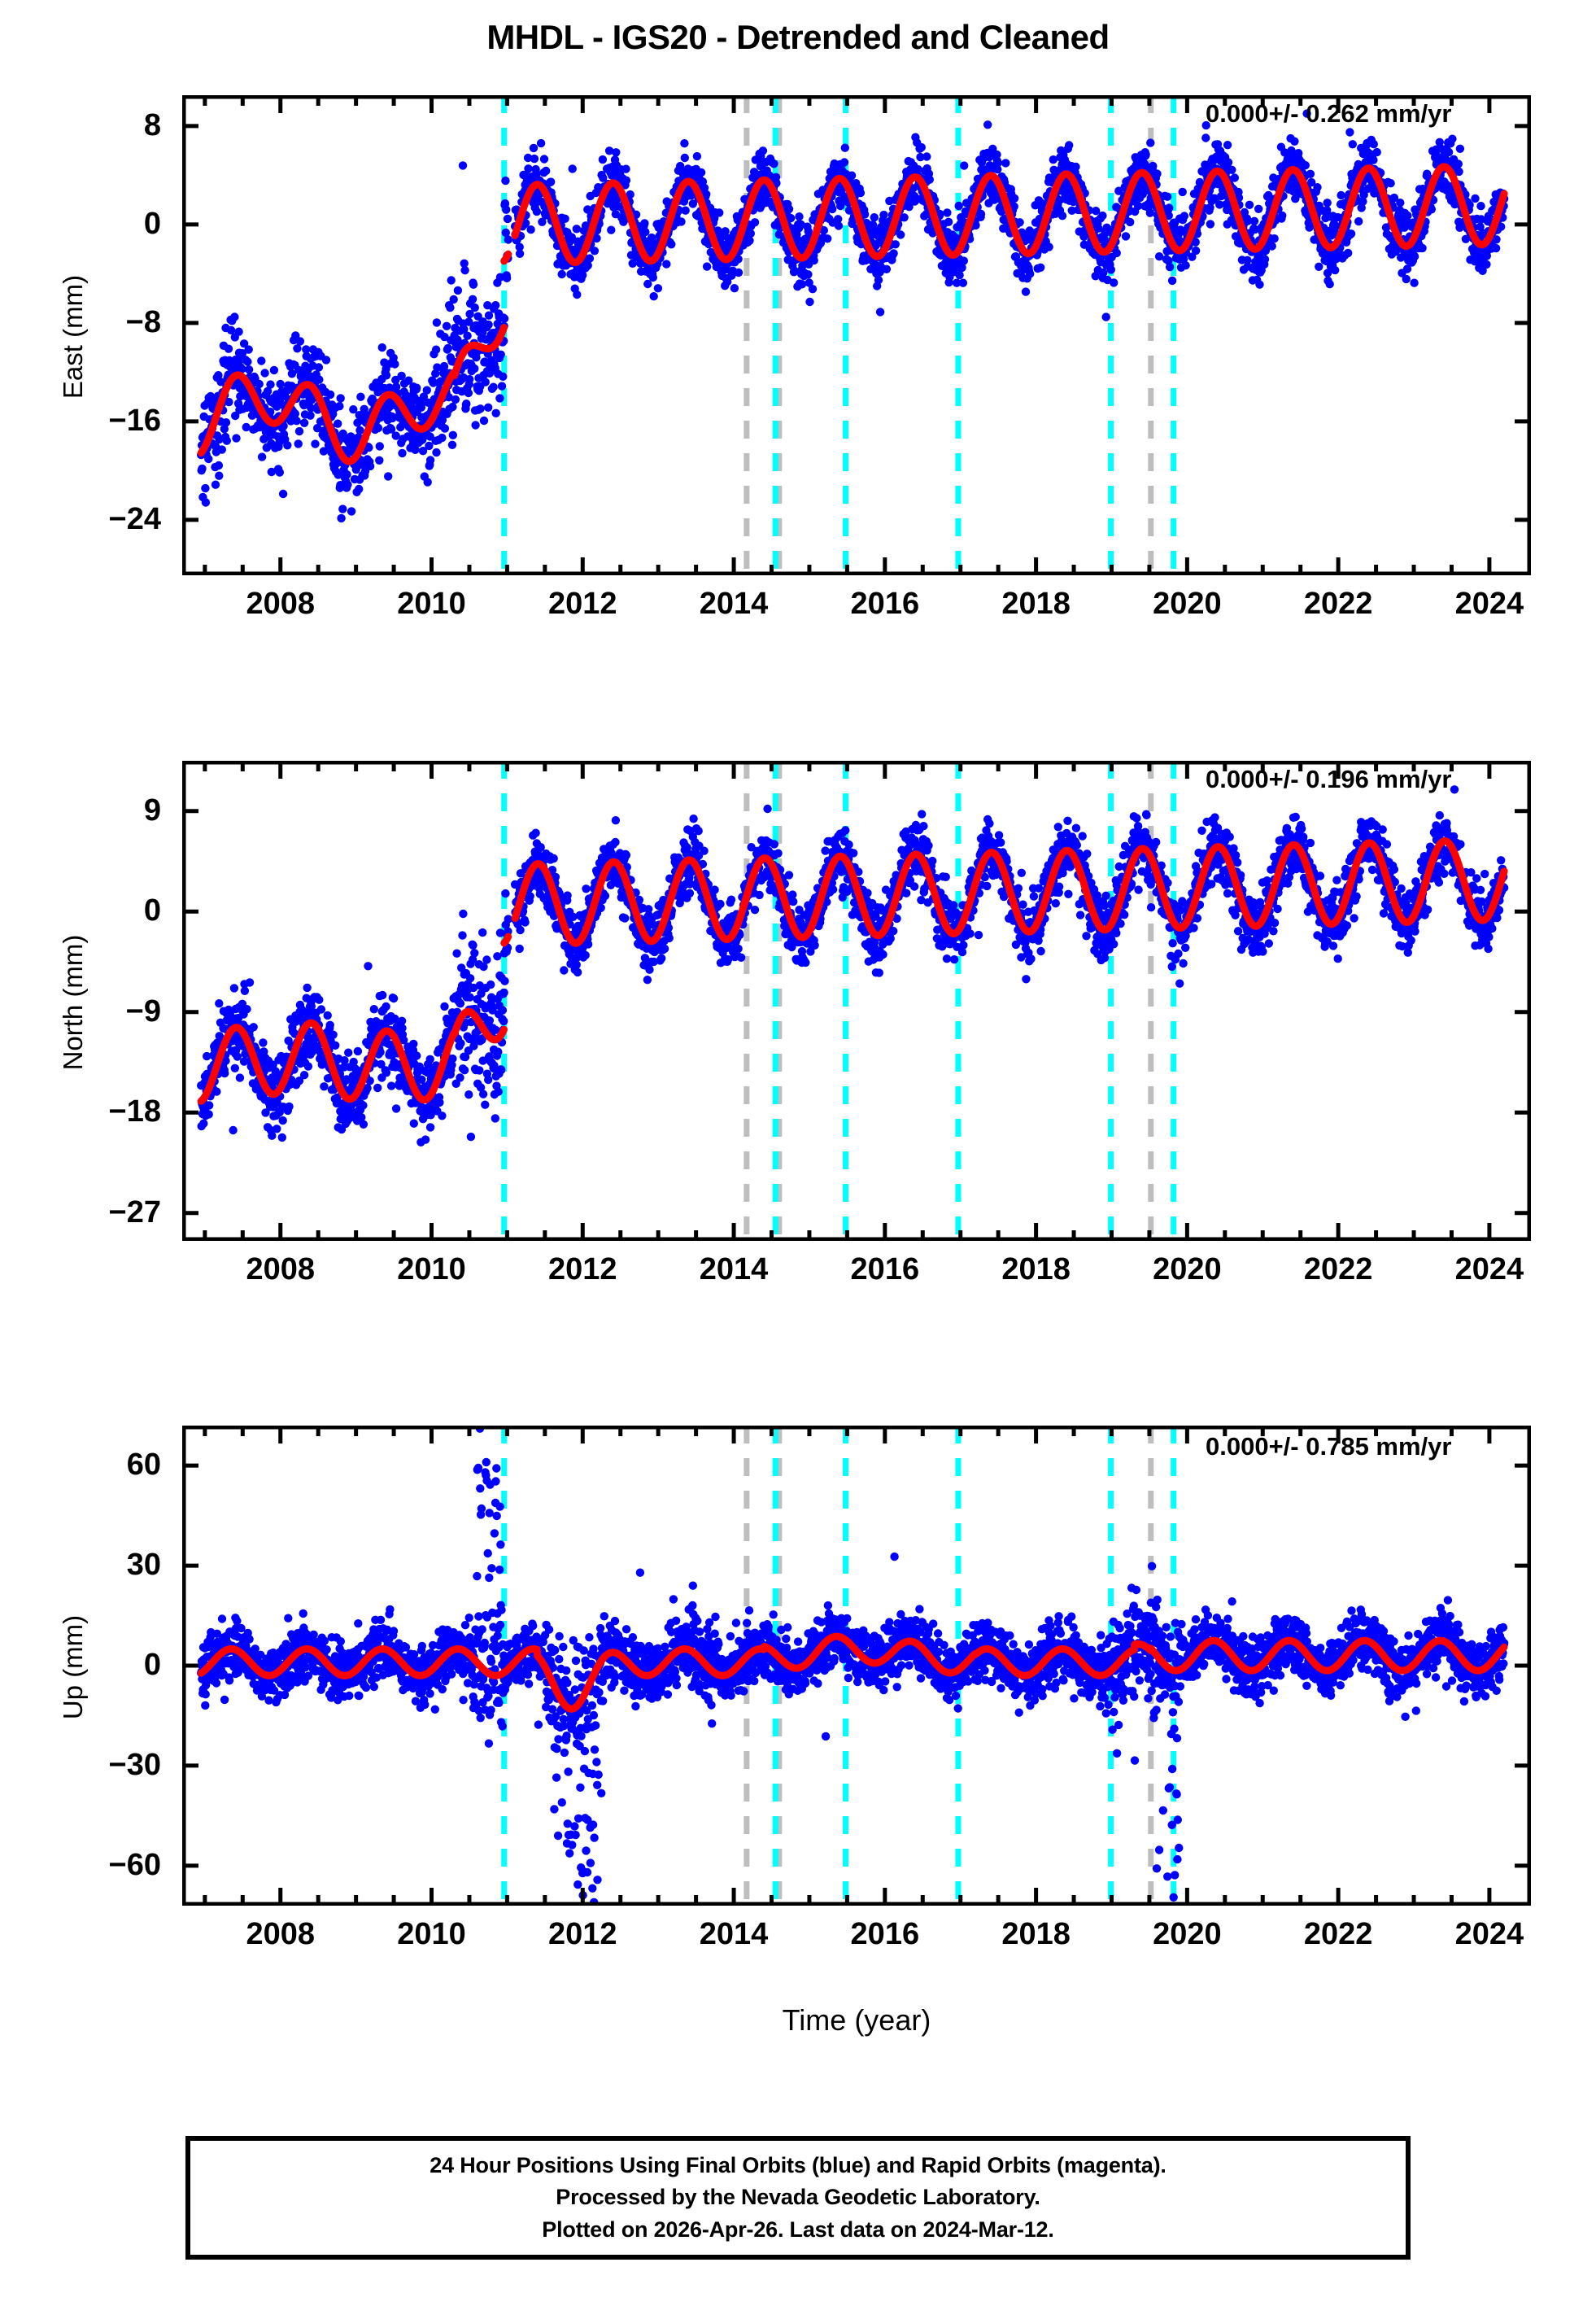  What do you see at coordinates (798, 37) in the screenshot?
I see `page-title: MHDL - IGS20 - Detrended and Cleaned` at bounding box center [798, 37].